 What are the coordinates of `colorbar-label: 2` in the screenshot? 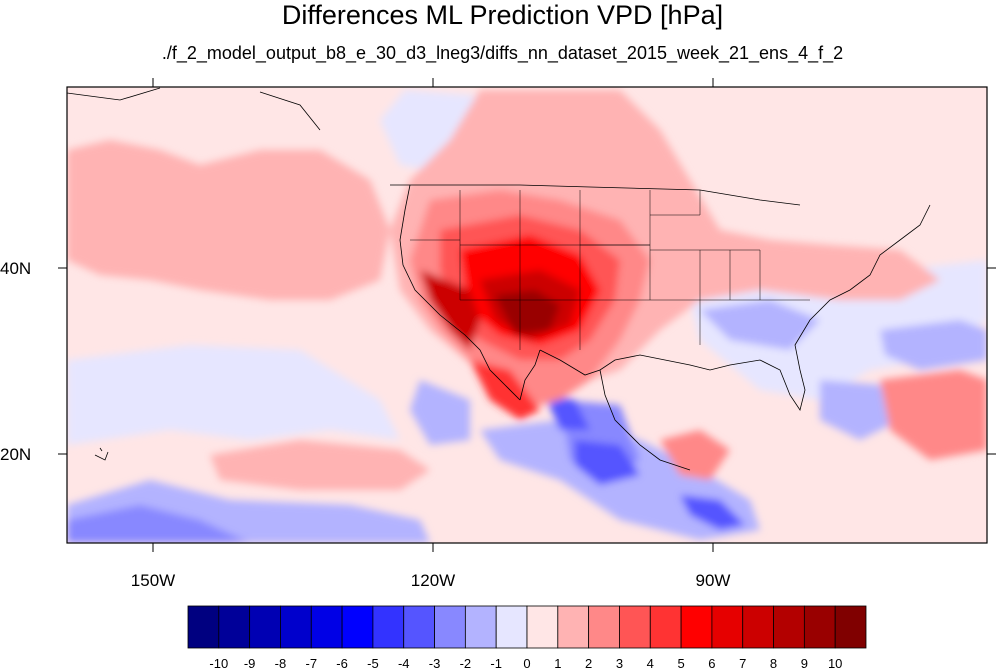 It's located at (588, 663).